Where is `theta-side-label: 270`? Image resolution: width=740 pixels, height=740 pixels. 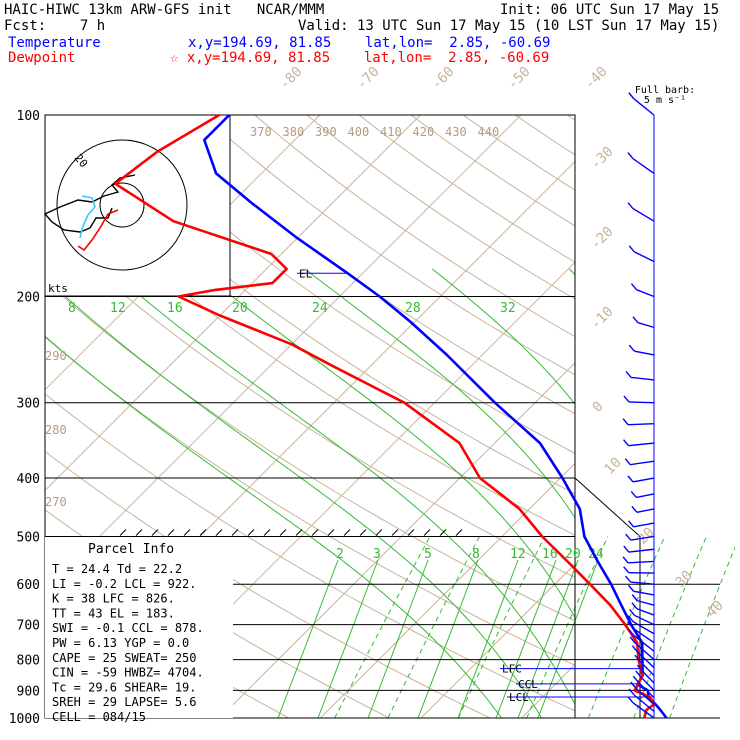 theta-side-label: 270 is located at coordinates (56, 502).